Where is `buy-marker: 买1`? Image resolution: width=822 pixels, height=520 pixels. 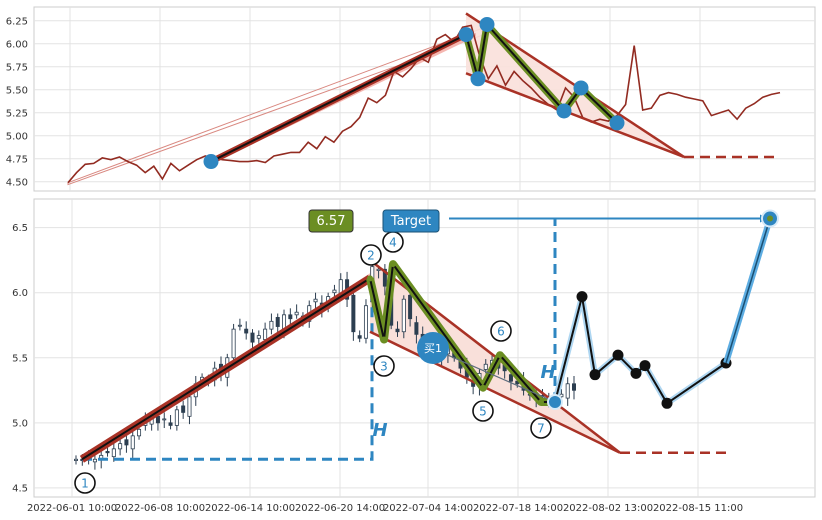
buy-marker: 买1 is located at coordinates (433, 348).